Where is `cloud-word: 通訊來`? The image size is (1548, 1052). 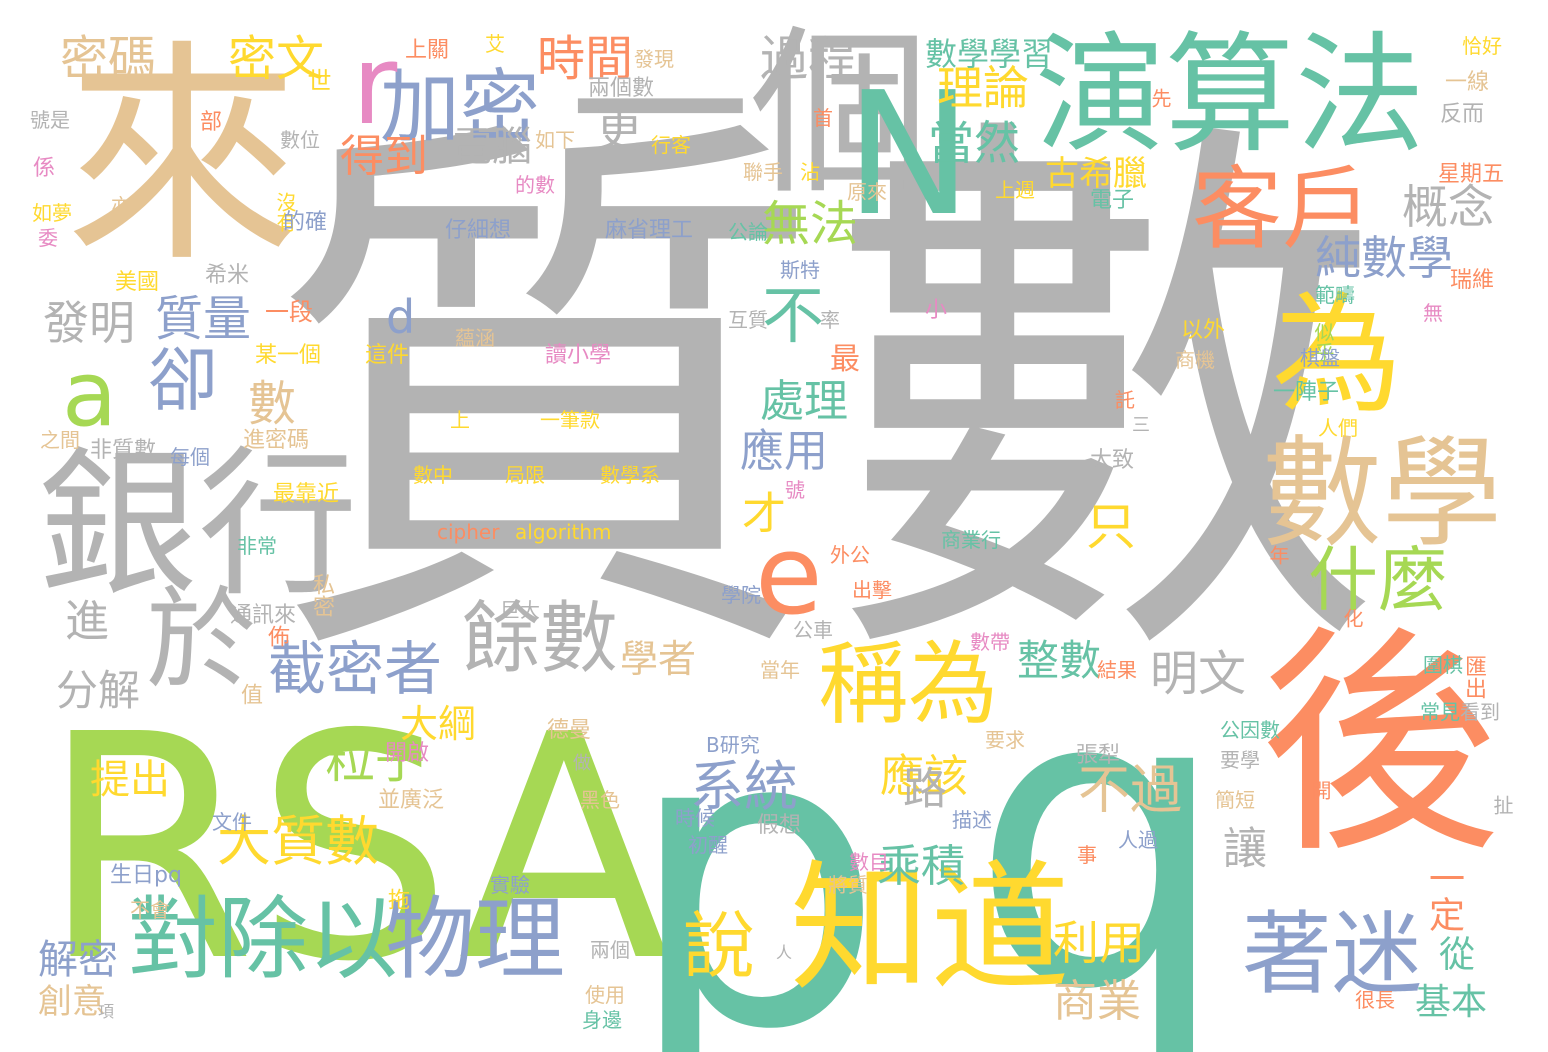
cloud-word: 通訊來 is located at coordinates (263, 615).